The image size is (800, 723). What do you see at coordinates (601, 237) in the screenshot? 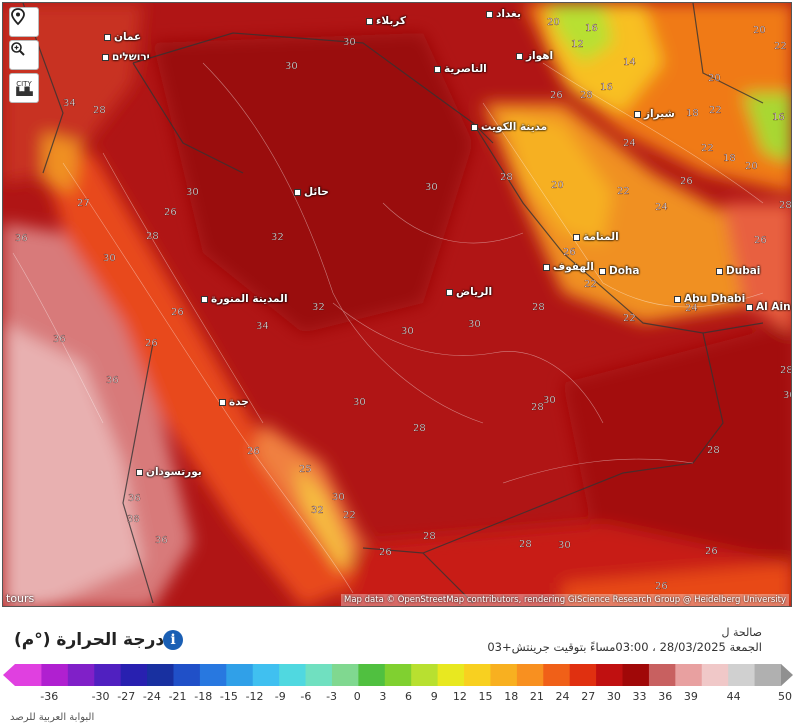
I see `city-name: المنامة` at bounding box center [601, 237].